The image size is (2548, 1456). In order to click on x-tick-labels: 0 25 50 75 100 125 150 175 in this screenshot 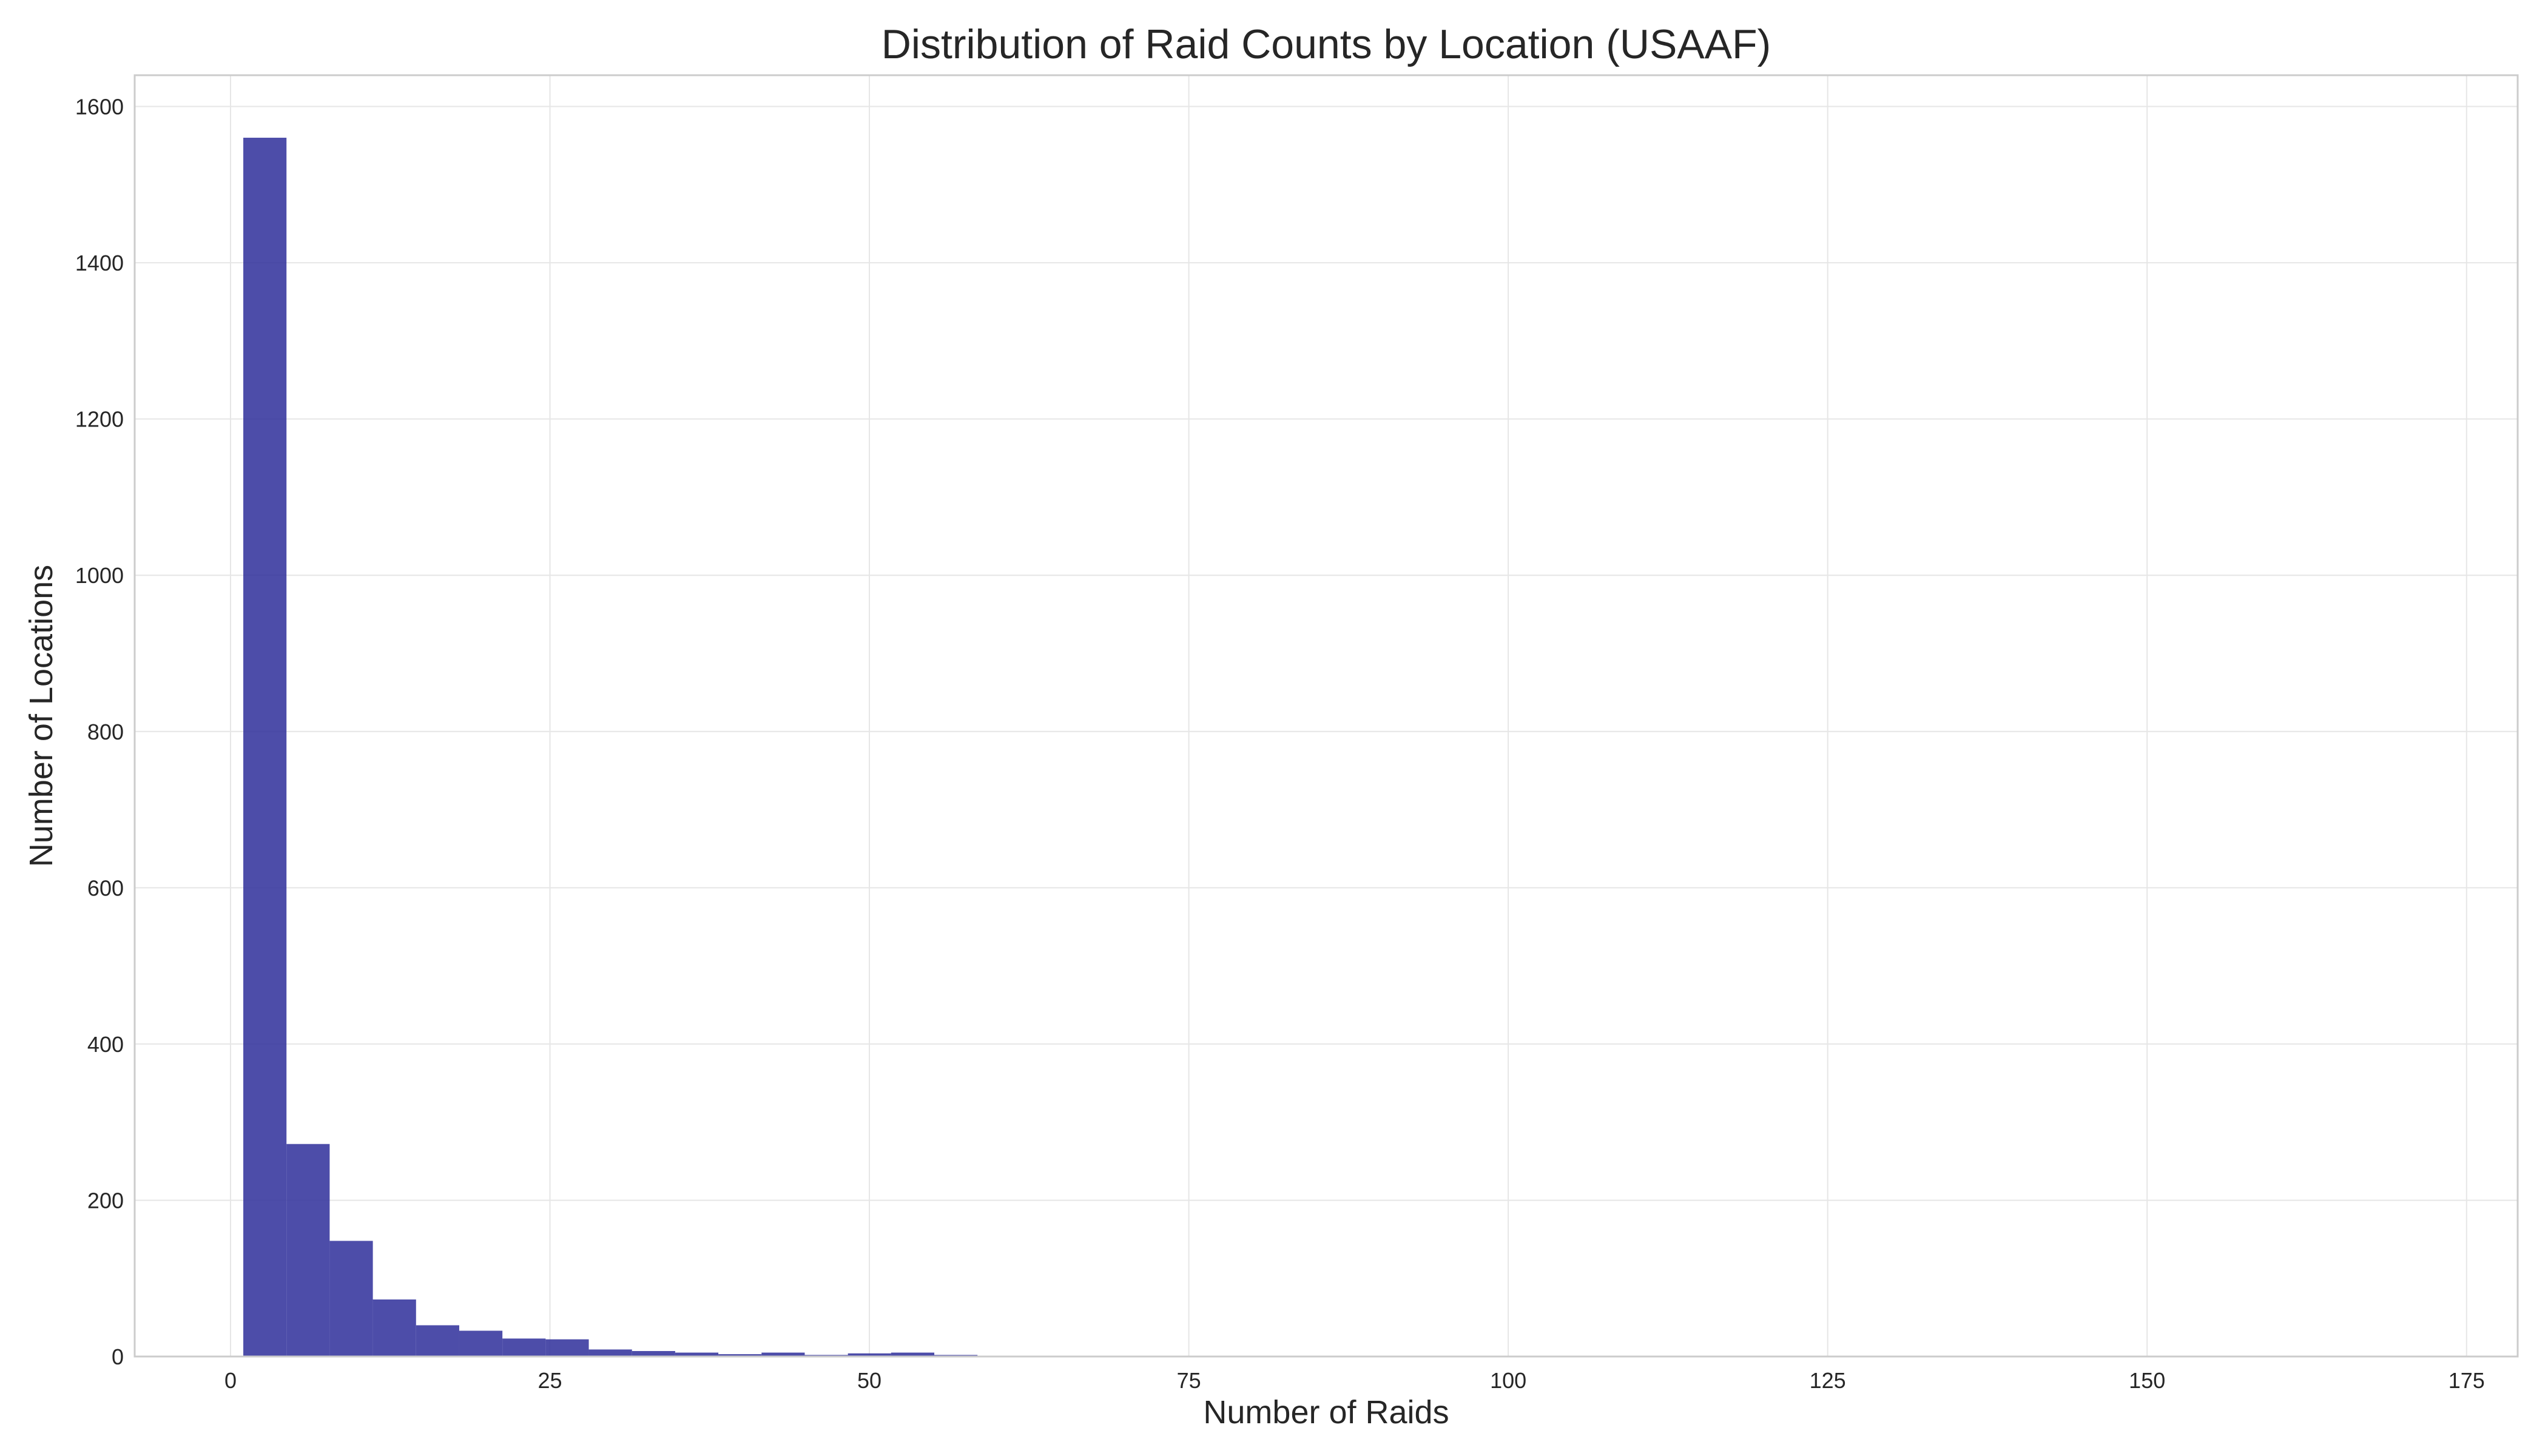, I will do `click(1354, 1380)`.